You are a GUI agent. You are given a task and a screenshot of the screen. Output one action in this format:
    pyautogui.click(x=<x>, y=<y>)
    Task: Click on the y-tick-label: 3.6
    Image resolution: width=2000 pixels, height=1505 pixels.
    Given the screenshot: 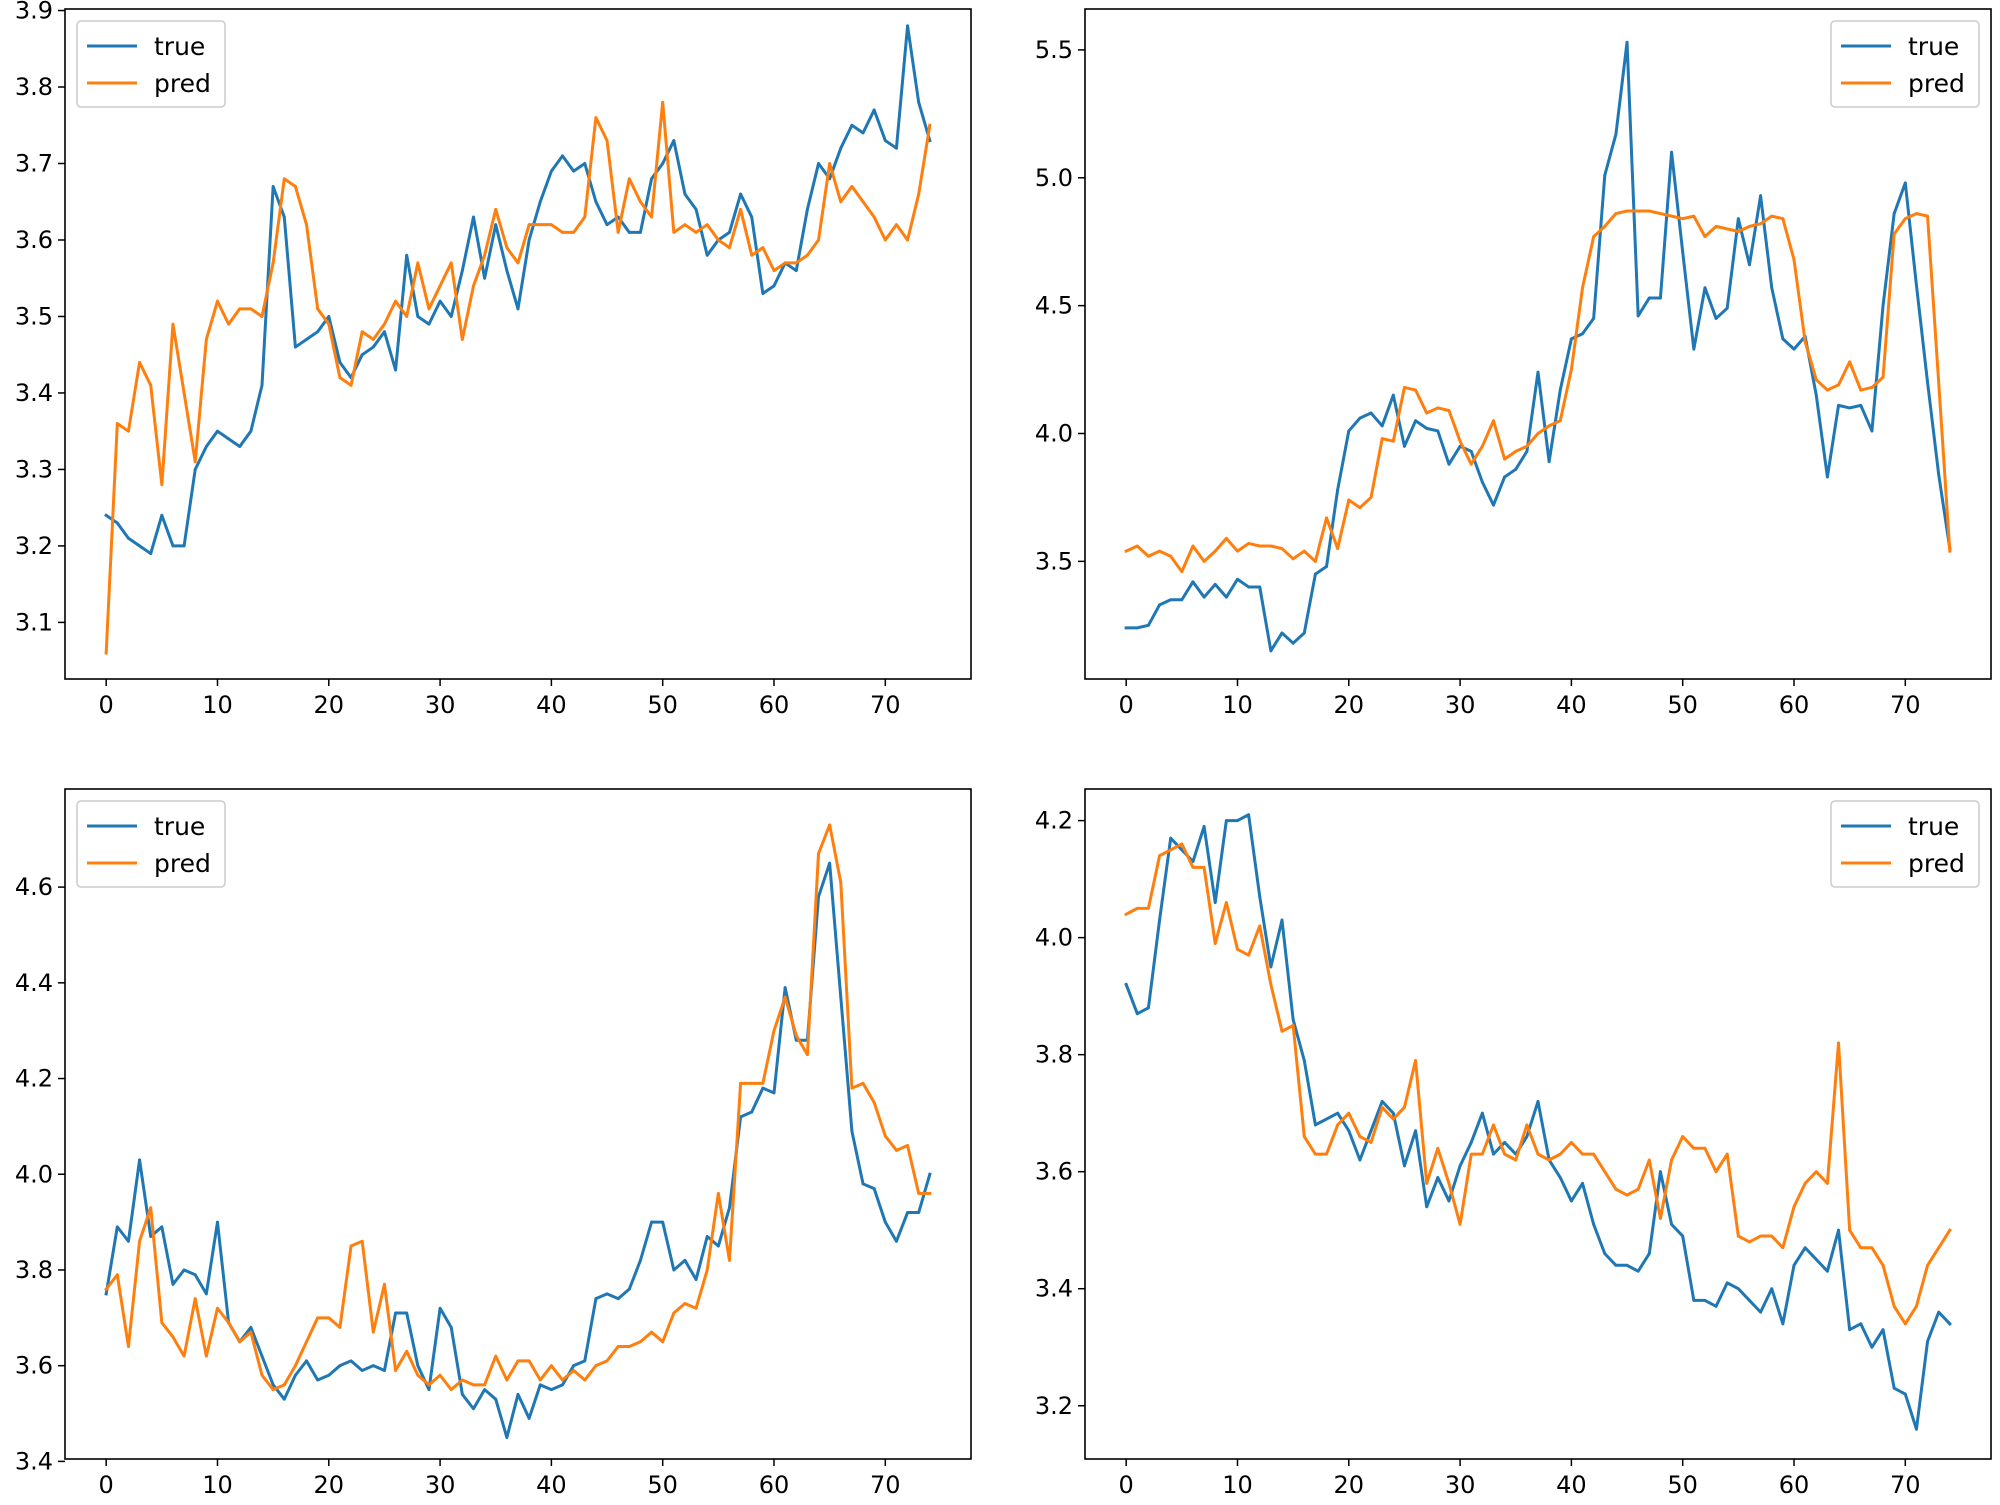 What is the action you would take?
    pyautogui.click(x=34, y=240)
    